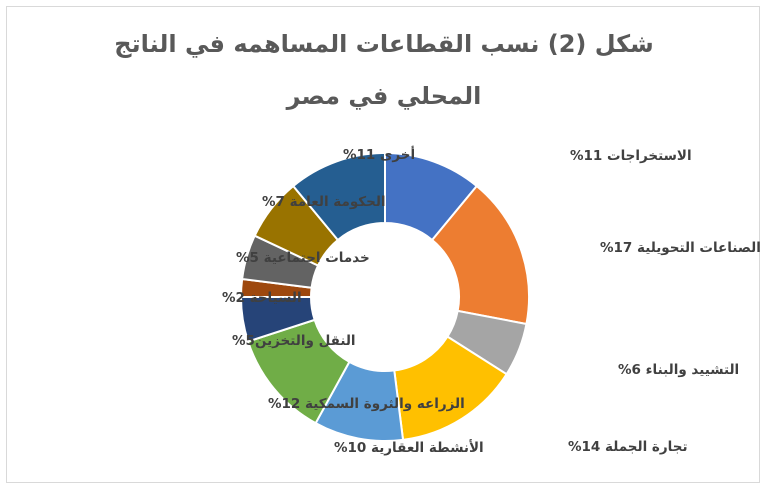  I want to click on slice-label: الحكومة العامة 7%, so click(324, 202).